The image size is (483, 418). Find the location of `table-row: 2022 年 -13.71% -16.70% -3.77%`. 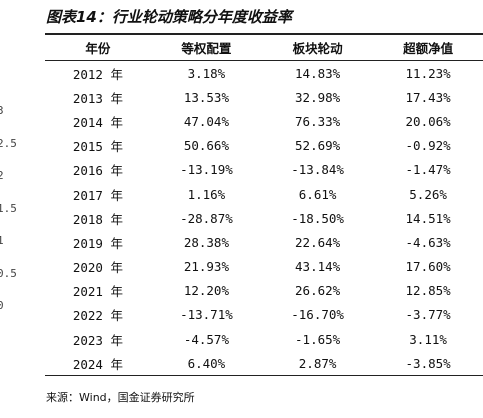

table-row: 2022 年 -13.71% -16.70% -3.77% is located at coordinates (264, 315).